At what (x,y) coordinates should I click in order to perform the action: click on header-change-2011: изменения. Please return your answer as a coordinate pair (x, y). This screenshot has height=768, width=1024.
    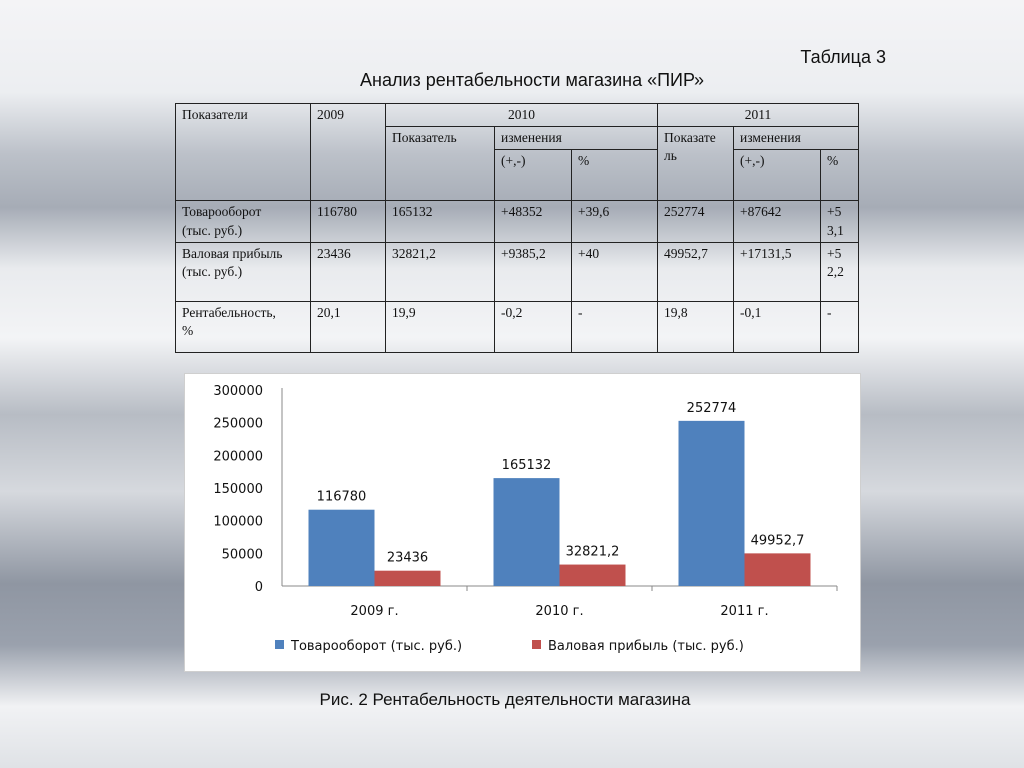
    Looking at the image, I should click on (796, 138).